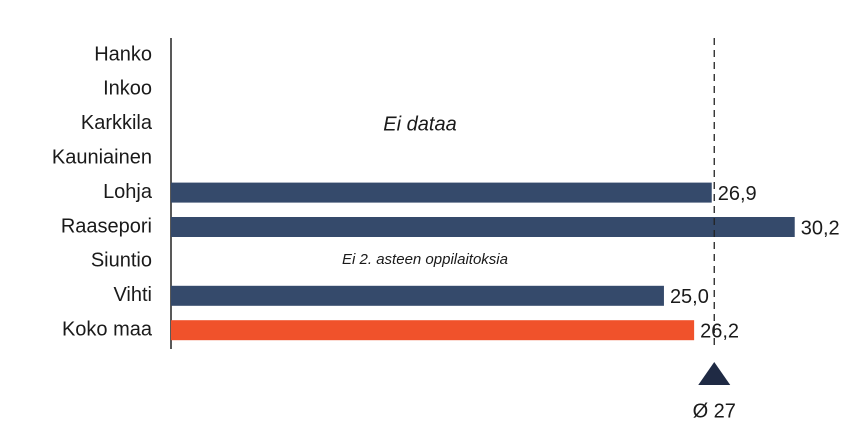  I want to click on category-label: Hanko, so click(123, 54).